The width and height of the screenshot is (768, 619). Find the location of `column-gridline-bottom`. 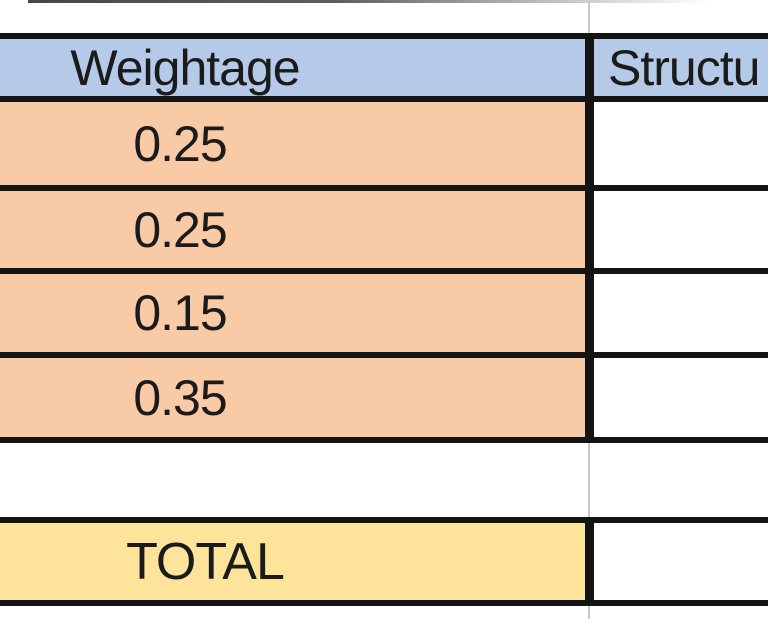

column-gridline-bottom is located at coordinates (589, 612).